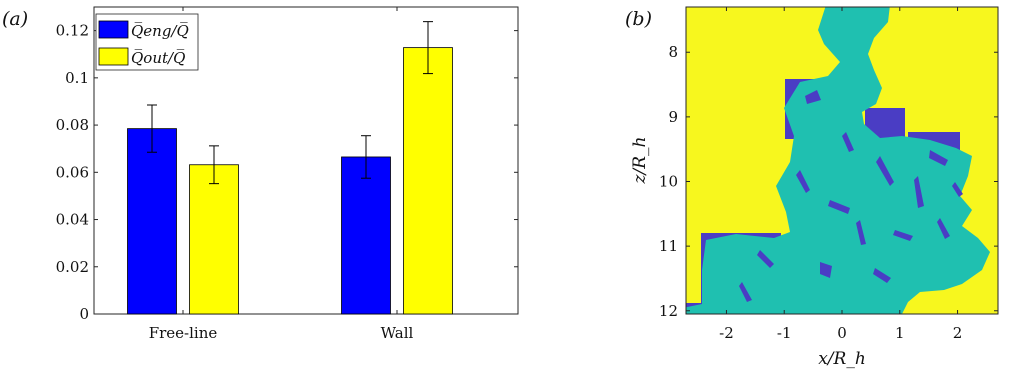  What do you see at coordinates (958, 333) in the screenshot?
I see `x-tick-label: 2` at bounding box center [958, 333].